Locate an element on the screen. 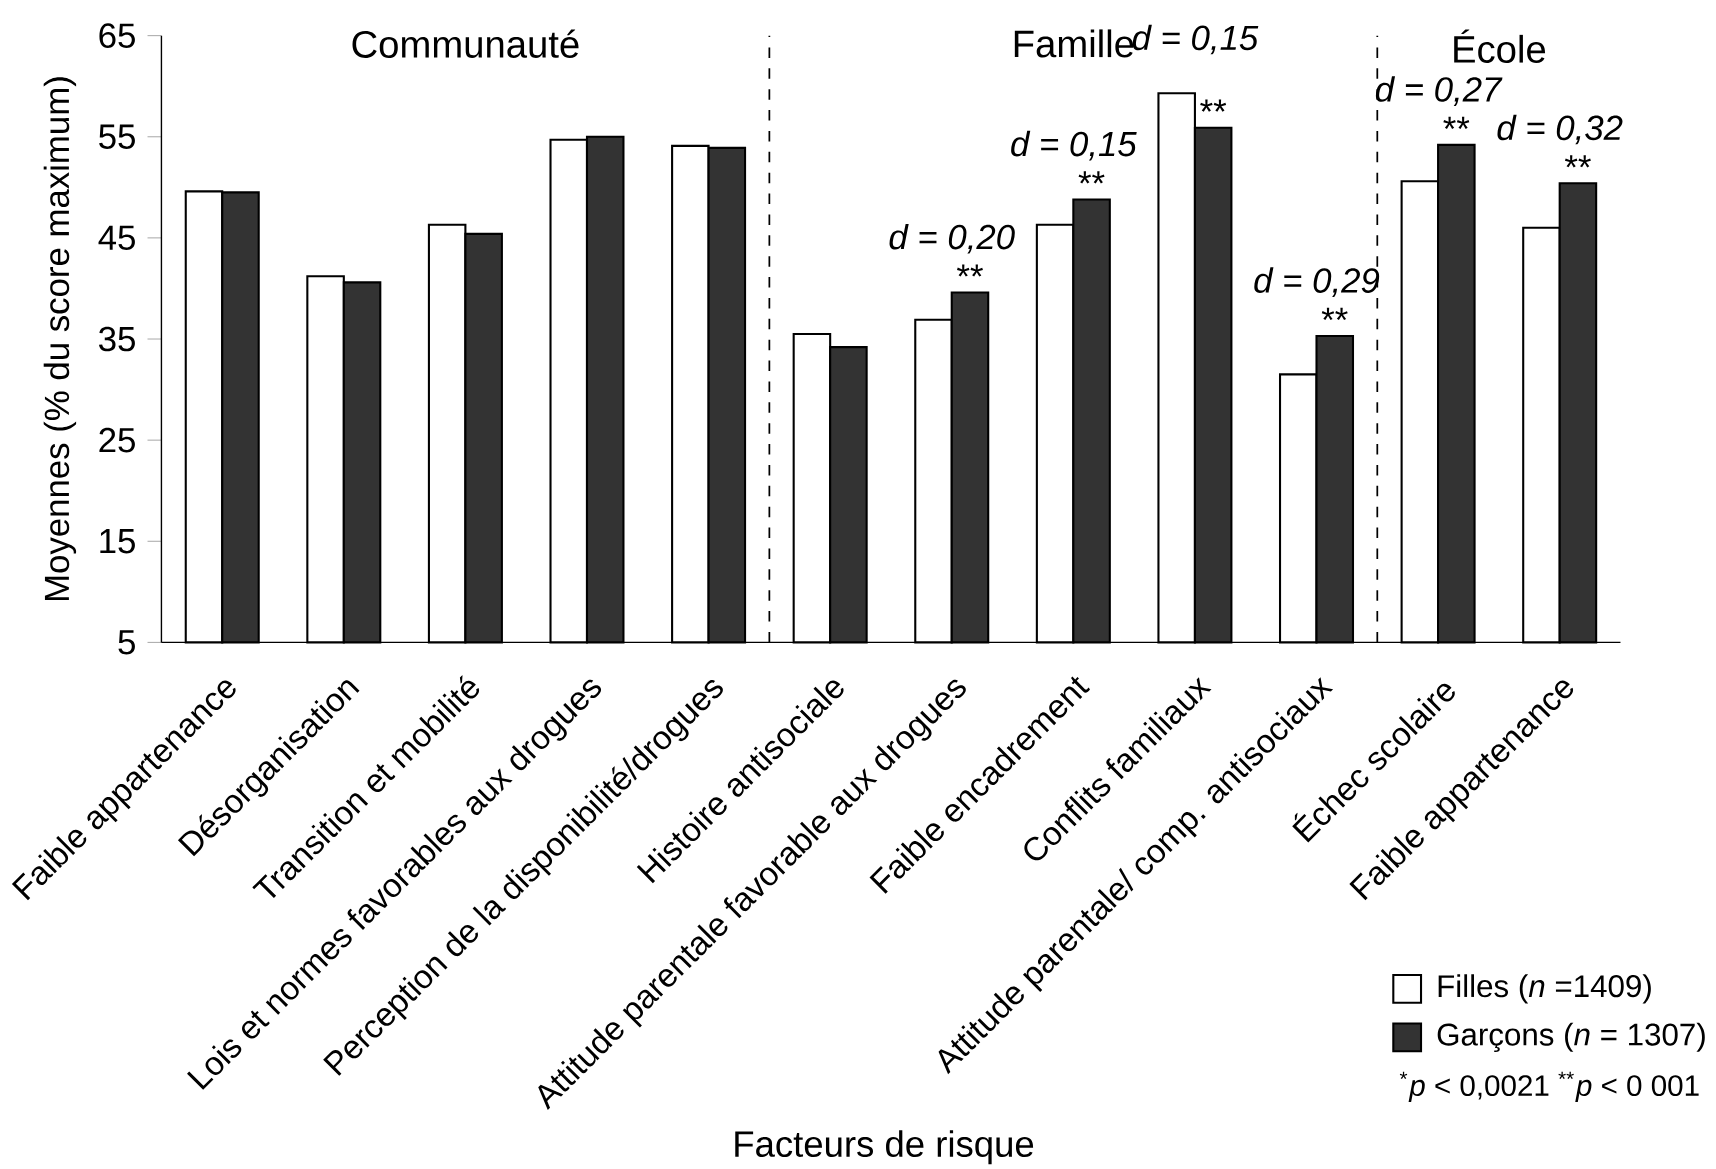 The height and width of the screenshot is (1169, 1716). annotation: Communauté is located at coordinates (465, 43).